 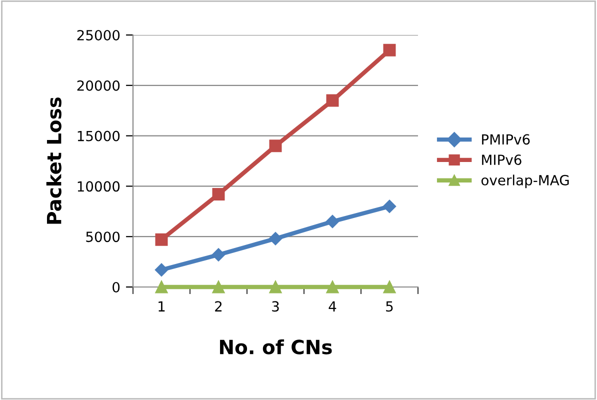 What do you see at coordinates (161, 306) in the screenshot?
I see `x-tick-label: 1` at bounding box center [161, 306].